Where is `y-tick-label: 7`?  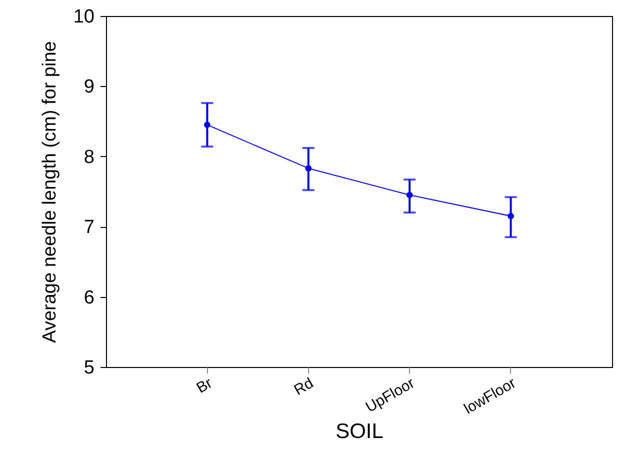
y-tick-label: 7 is located at coordinates (89, 227).